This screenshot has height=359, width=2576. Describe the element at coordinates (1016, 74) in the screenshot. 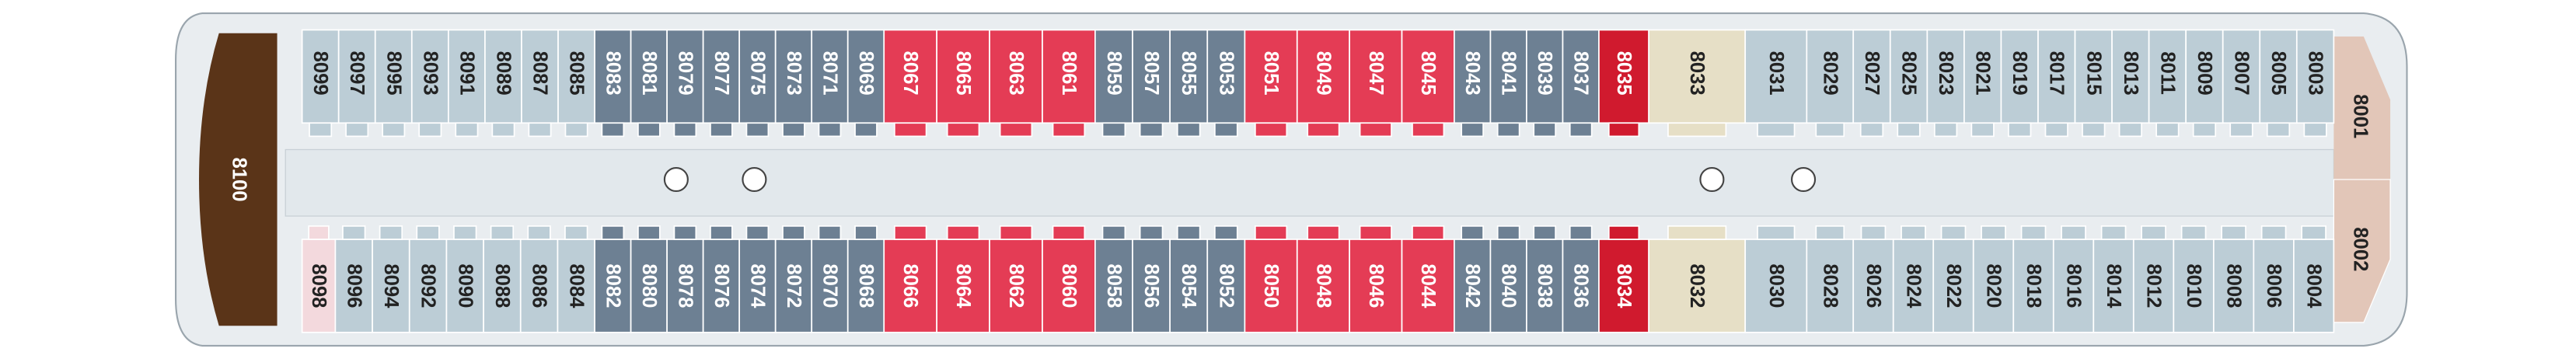

I see `cabin-label: 8063` at that location.